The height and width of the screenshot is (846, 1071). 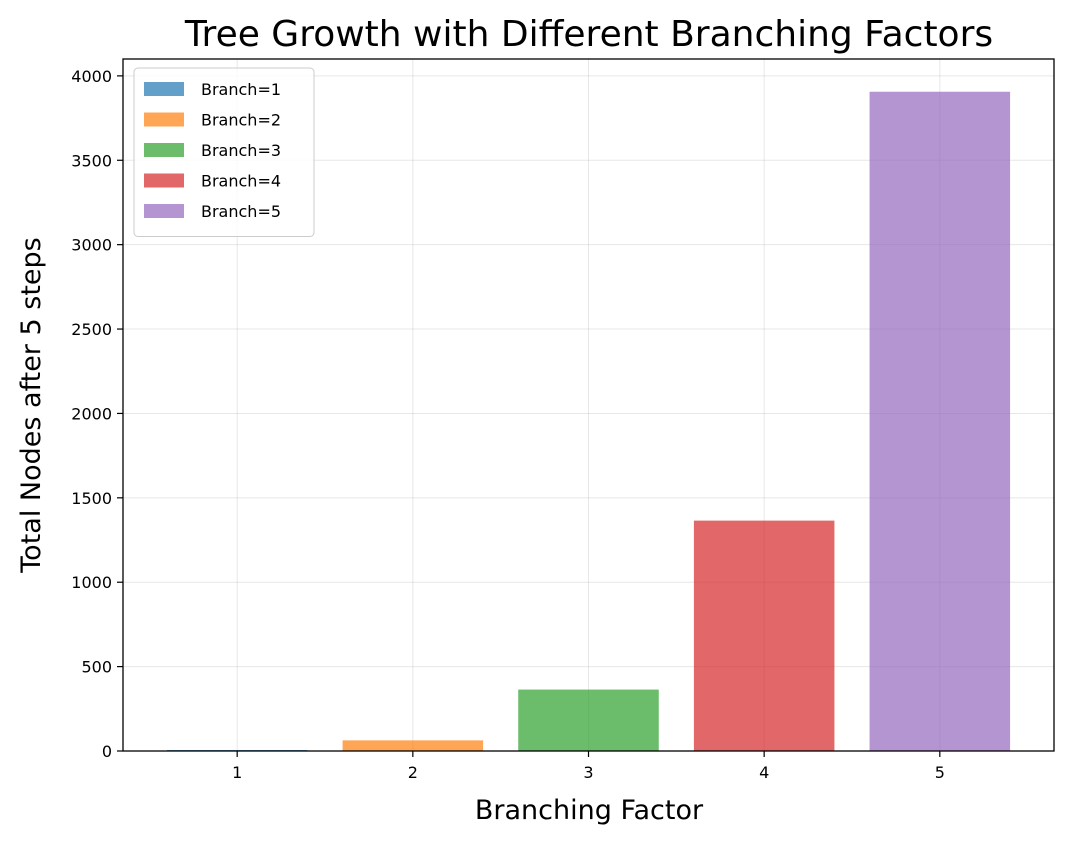 I want to click on y-tick-label: 3500, so click(x=91, y=160).